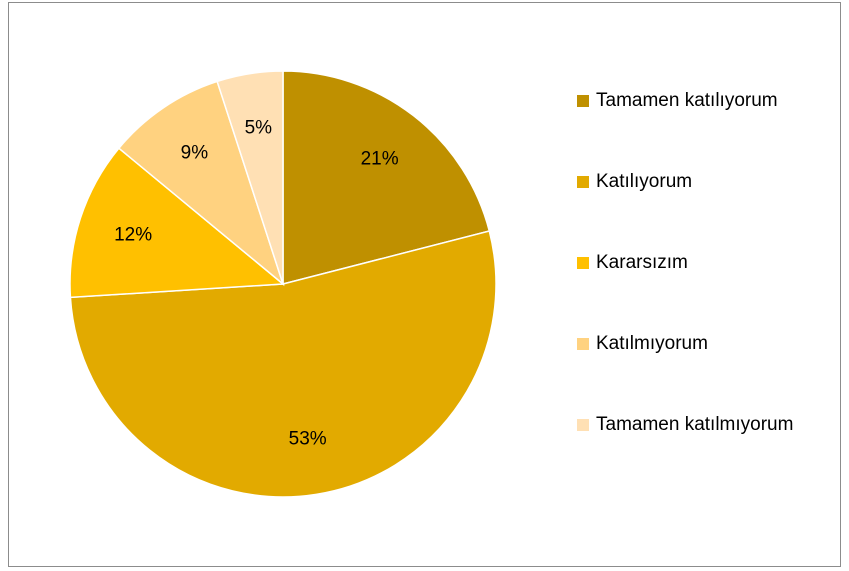  What do you see at coordinates (708, 128) in the screenshot?
I see `legend-item: Tamamen katılıyorum` at bounding box center [708, 128].